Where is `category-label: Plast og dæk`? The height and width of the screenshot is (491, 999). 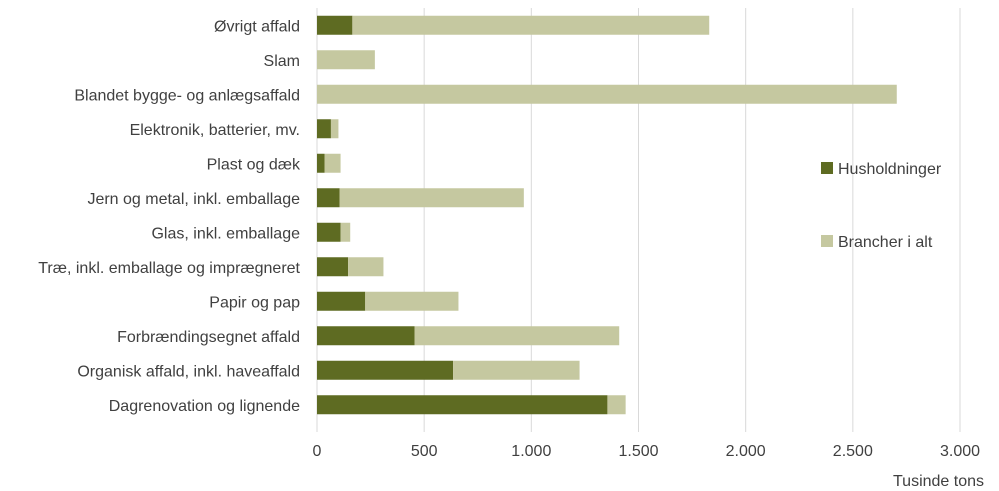
category-label: Plast og dæk is located at coordinates (254, 164).